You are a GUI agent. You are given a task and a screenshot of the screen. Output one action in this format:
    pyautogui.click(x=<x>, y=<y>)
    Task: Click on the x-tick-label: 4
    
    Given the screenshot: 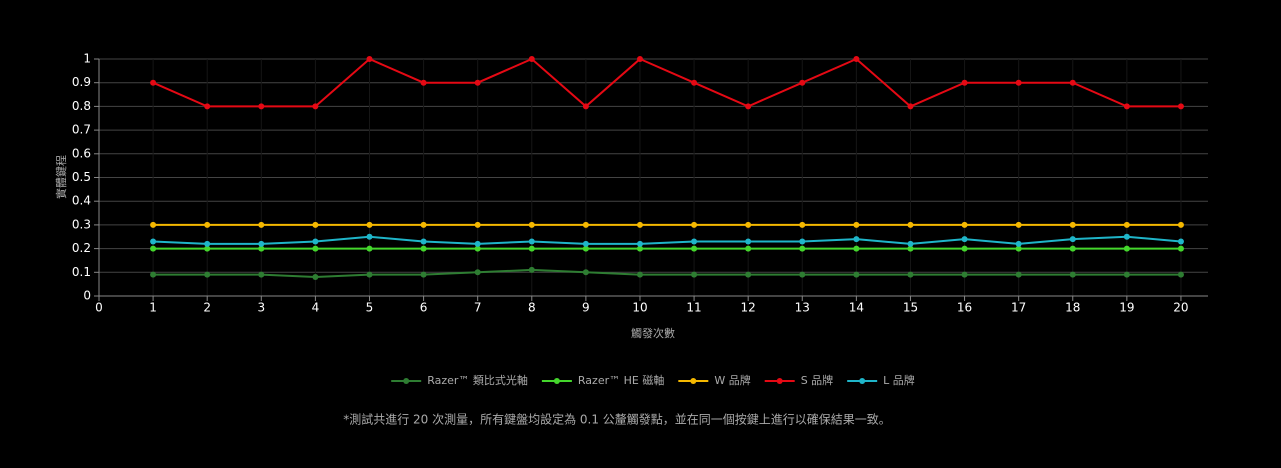 What is the action you would take?
    pyautogui.click(x=316, y=308)
    